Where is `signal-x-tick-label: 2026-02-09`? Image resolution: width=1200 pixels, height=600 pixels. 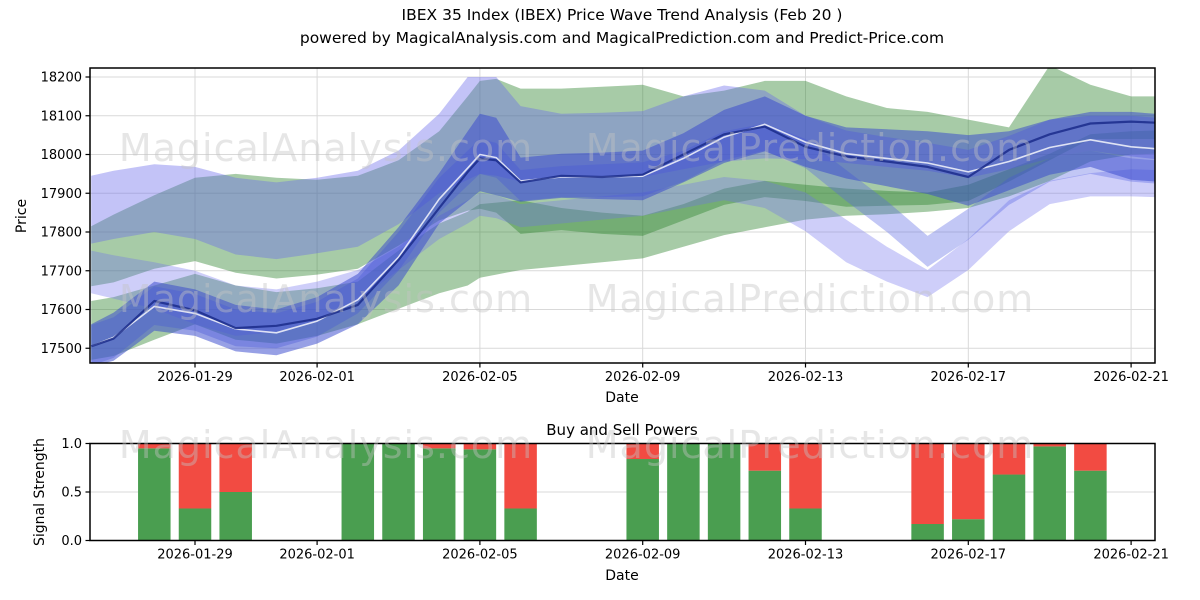
signal-x-tick-label: 2026-02-09 is located at coordinates (643, 555).